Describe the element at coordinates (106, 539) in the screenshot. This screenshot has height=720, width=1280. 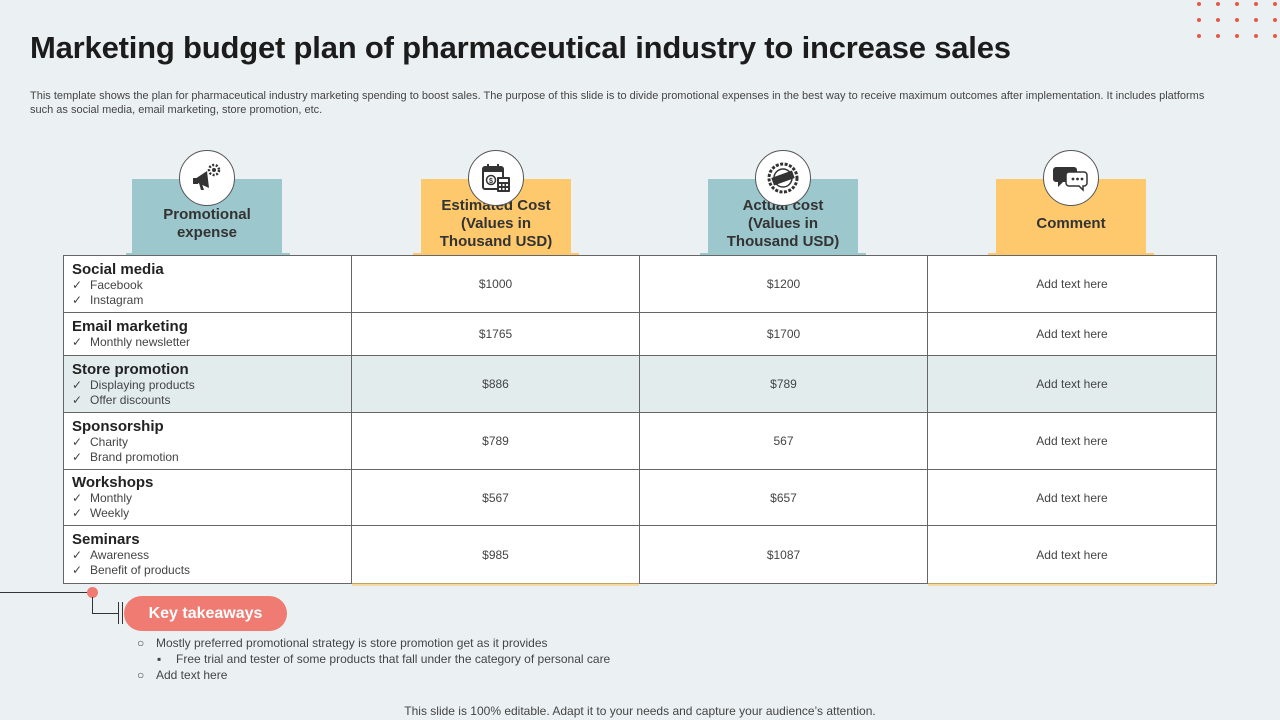
I see `expense-category: Seminars` at that location.